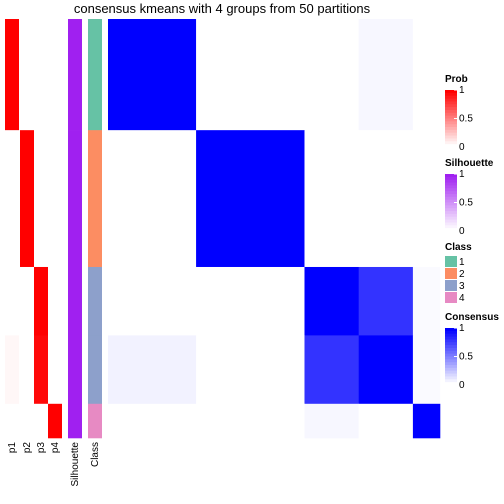 This screenshot has height=504, width=504. What do you see at coordinates (462, 274) in the screenshot?
I see `legend-label: 2` at bounding box center [462, 274].